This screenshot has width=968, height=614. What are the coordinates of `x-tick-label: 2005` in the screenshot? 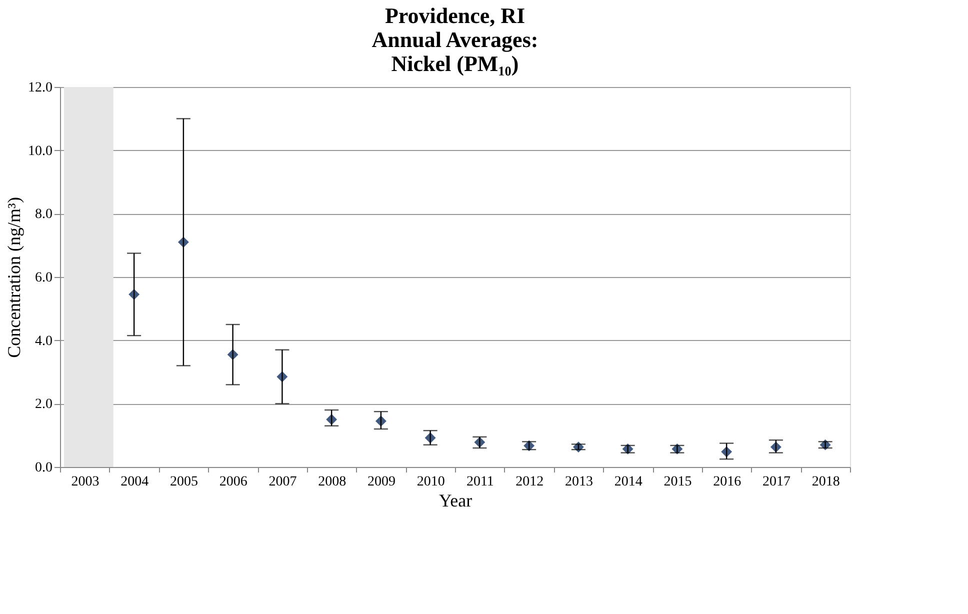 It's located at (184, 482).